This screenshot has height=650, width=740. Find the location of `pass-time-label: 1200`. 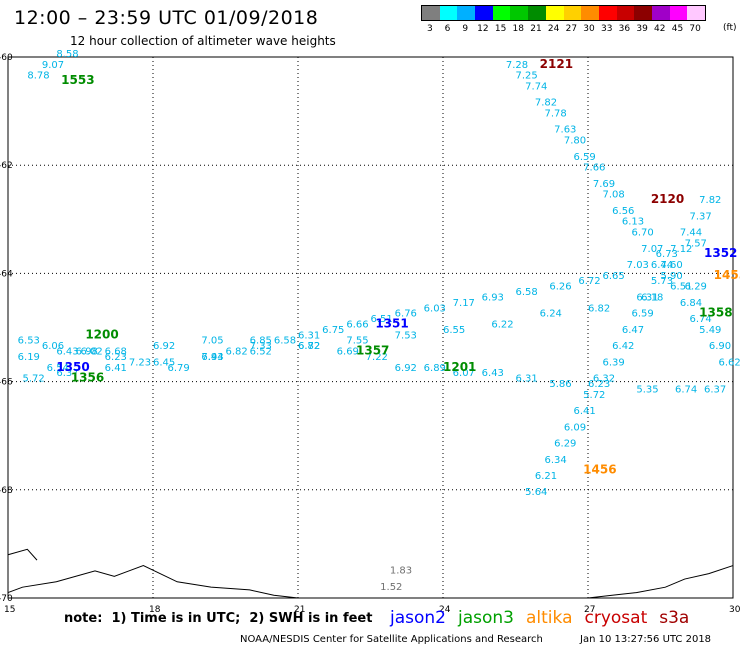

pass-time-label: 1200 is located at coordinates (101, 334).